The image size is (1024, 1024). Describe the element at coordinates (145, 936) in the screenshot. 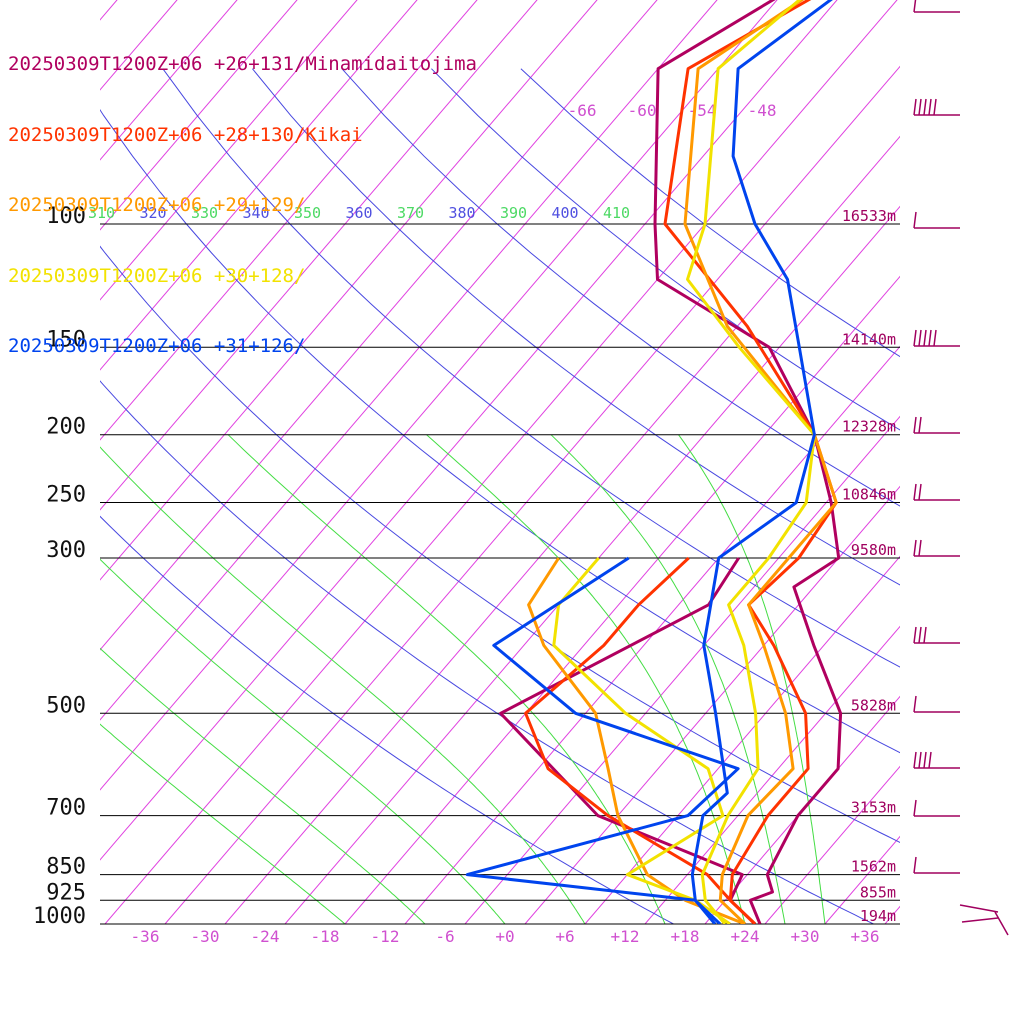

I see `temperature-tick-label: -36` at that location.